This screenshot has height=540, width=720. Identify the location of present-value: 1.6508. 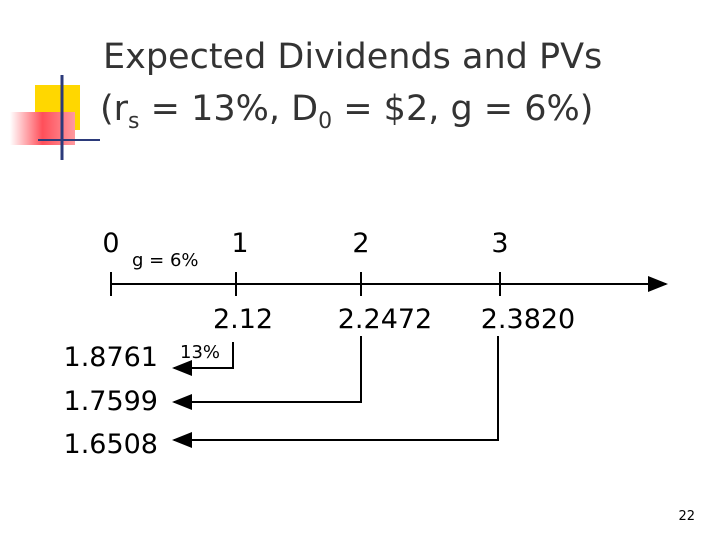
(111, 444).